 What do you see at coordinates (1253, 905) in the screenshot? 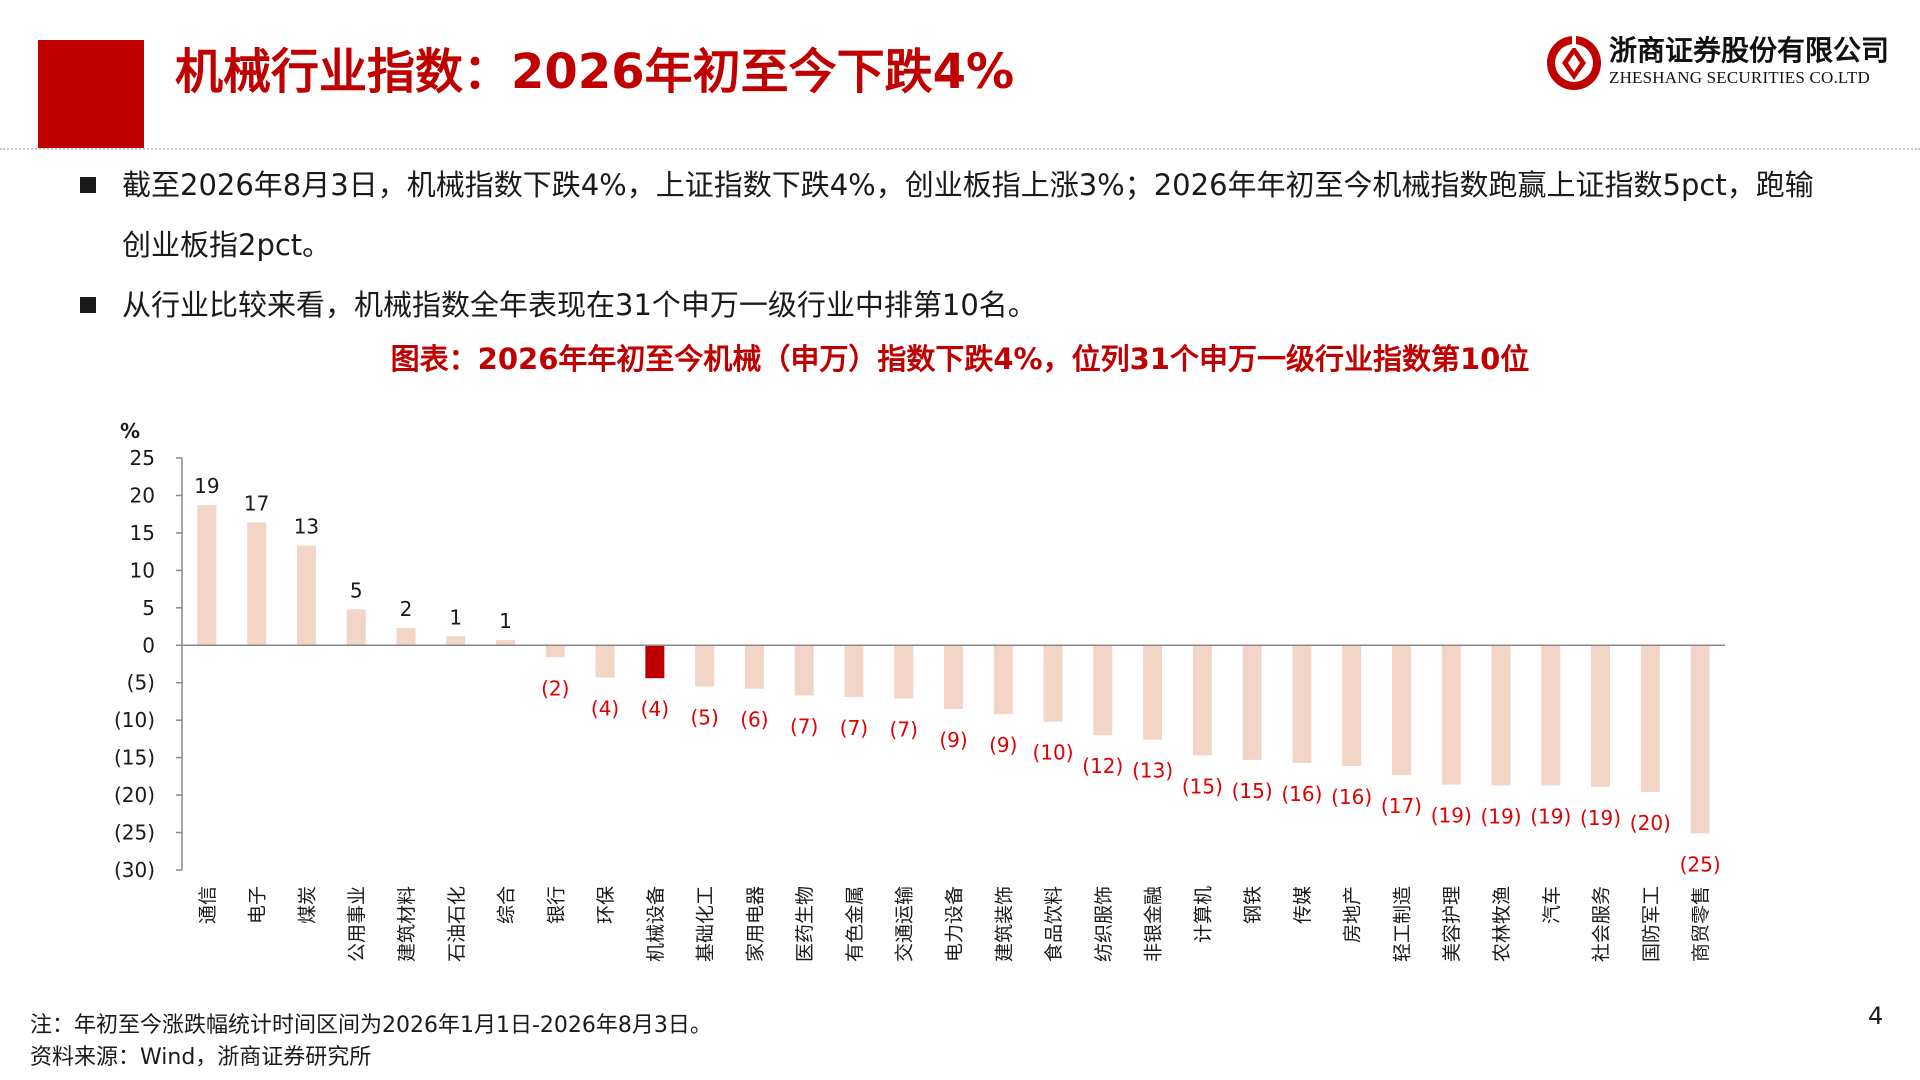
I see `category-label: 钢铁` at bounding box center [1253, 905].